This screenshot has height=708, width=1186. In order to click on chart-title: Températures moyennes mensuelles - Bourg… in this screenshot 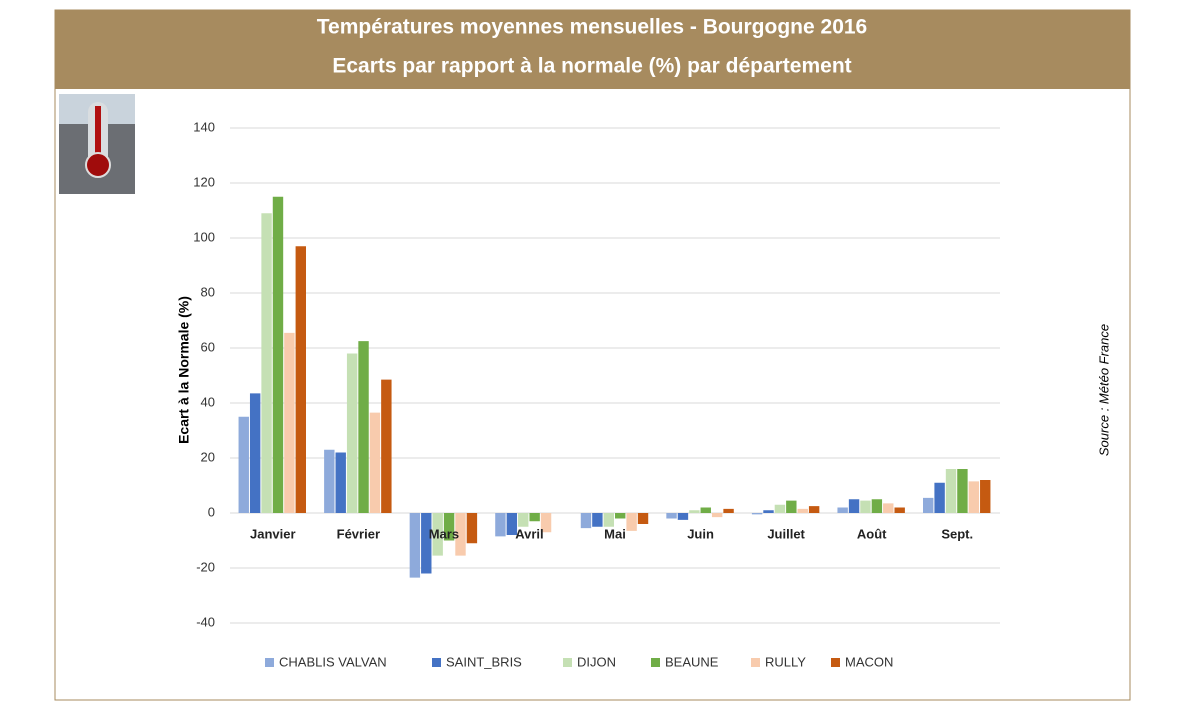, I will do `click(592, 27)`.